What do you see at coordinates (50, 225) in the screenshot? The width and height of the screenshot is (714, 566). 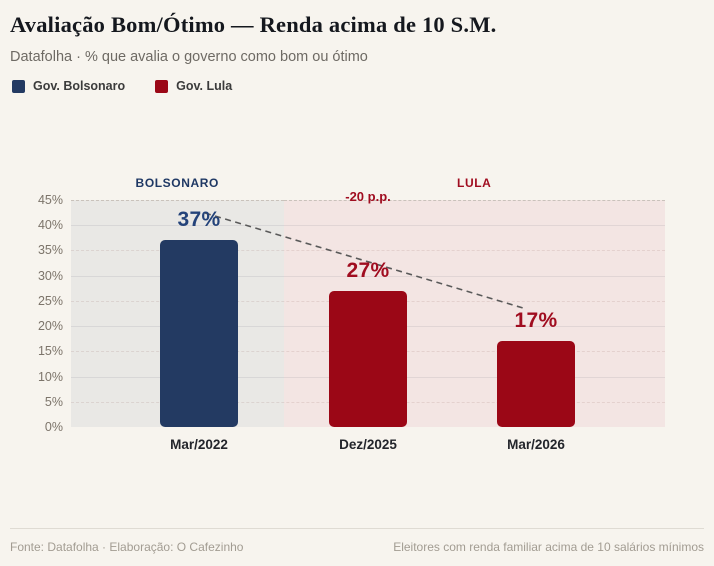 I see `y-axis-tick-label: 40%` at bounding box center [50, 225].